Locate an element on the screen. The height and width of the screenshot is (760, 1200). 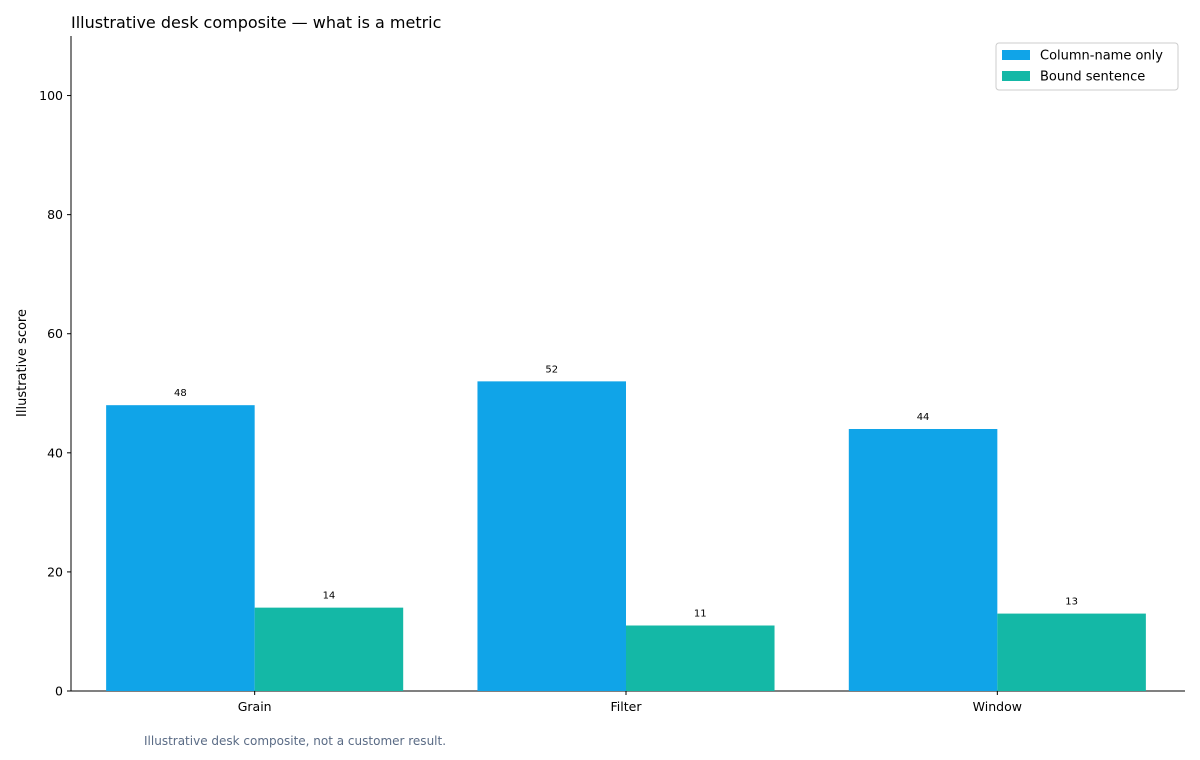
bar-value-label: 14 is located at coordinates (329, 596).